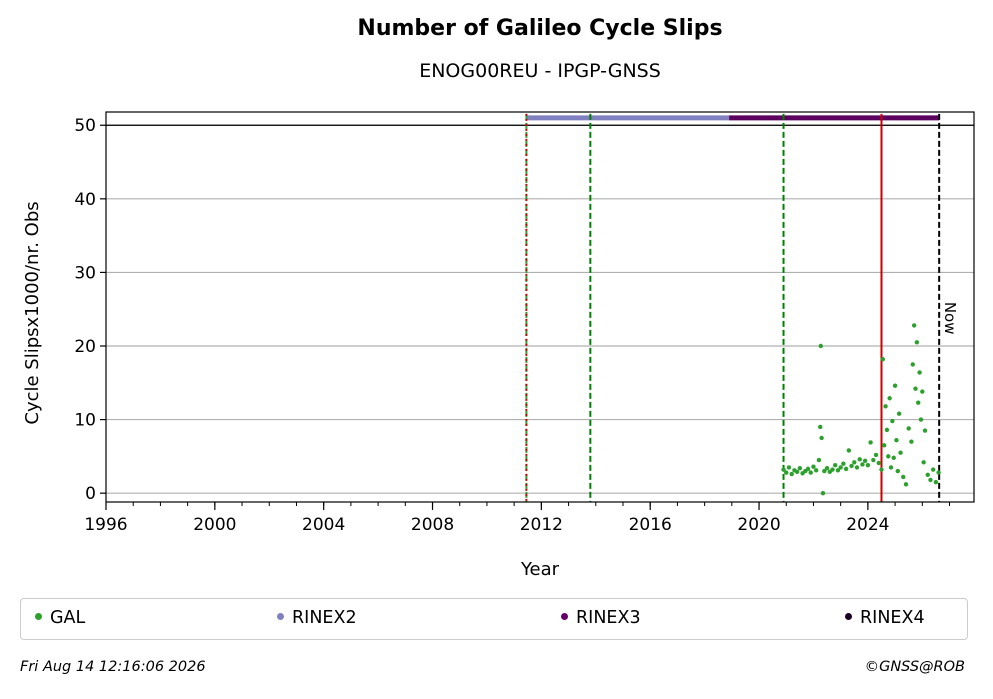  Describe the element at coordinates (432, 525) in the screenshot. I see `x-tick-label: 2008` at that location.